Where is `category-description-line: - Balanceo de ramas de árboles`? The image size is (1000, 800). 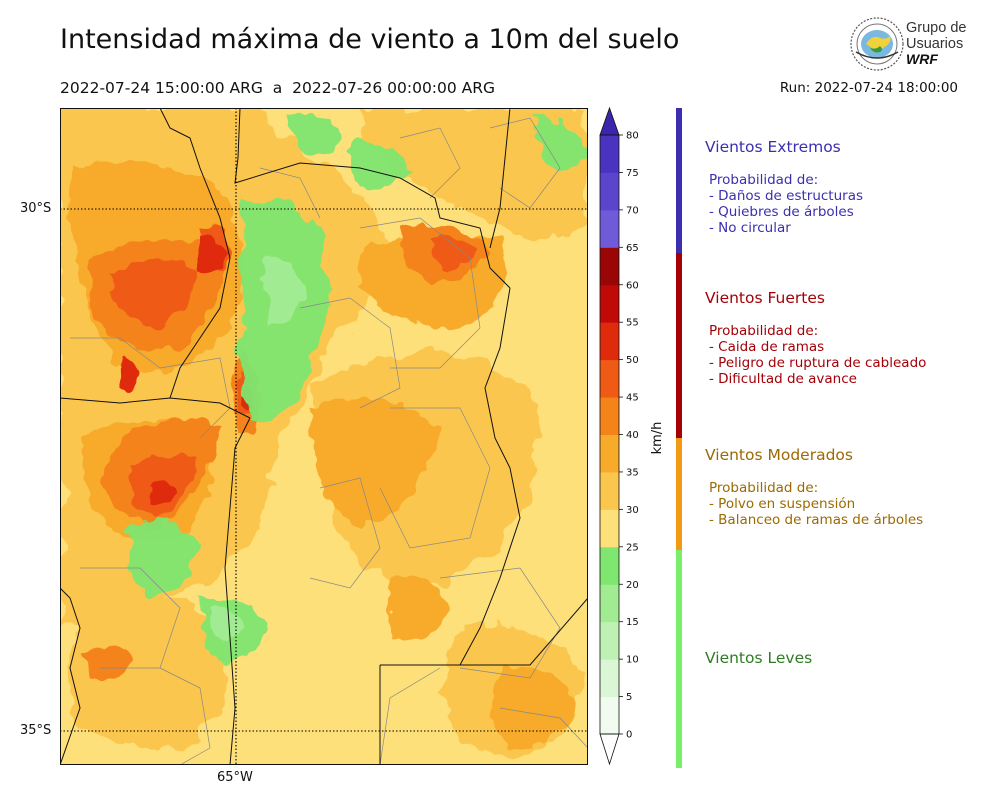 category-description-line: - Balanceo de ramas de árboles is located at coordinates (816, 520).